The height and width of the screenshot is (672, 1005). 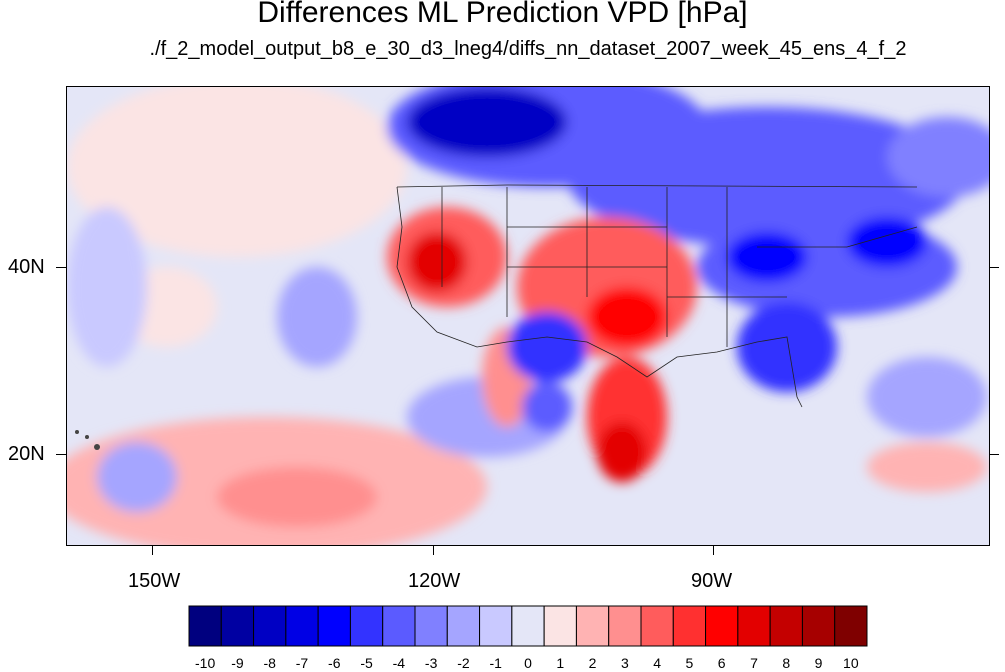 What do you see at coordinates (237, 663) in the screenshot?
I see `colorbar-label: -9` at bounding box center [237, 663].